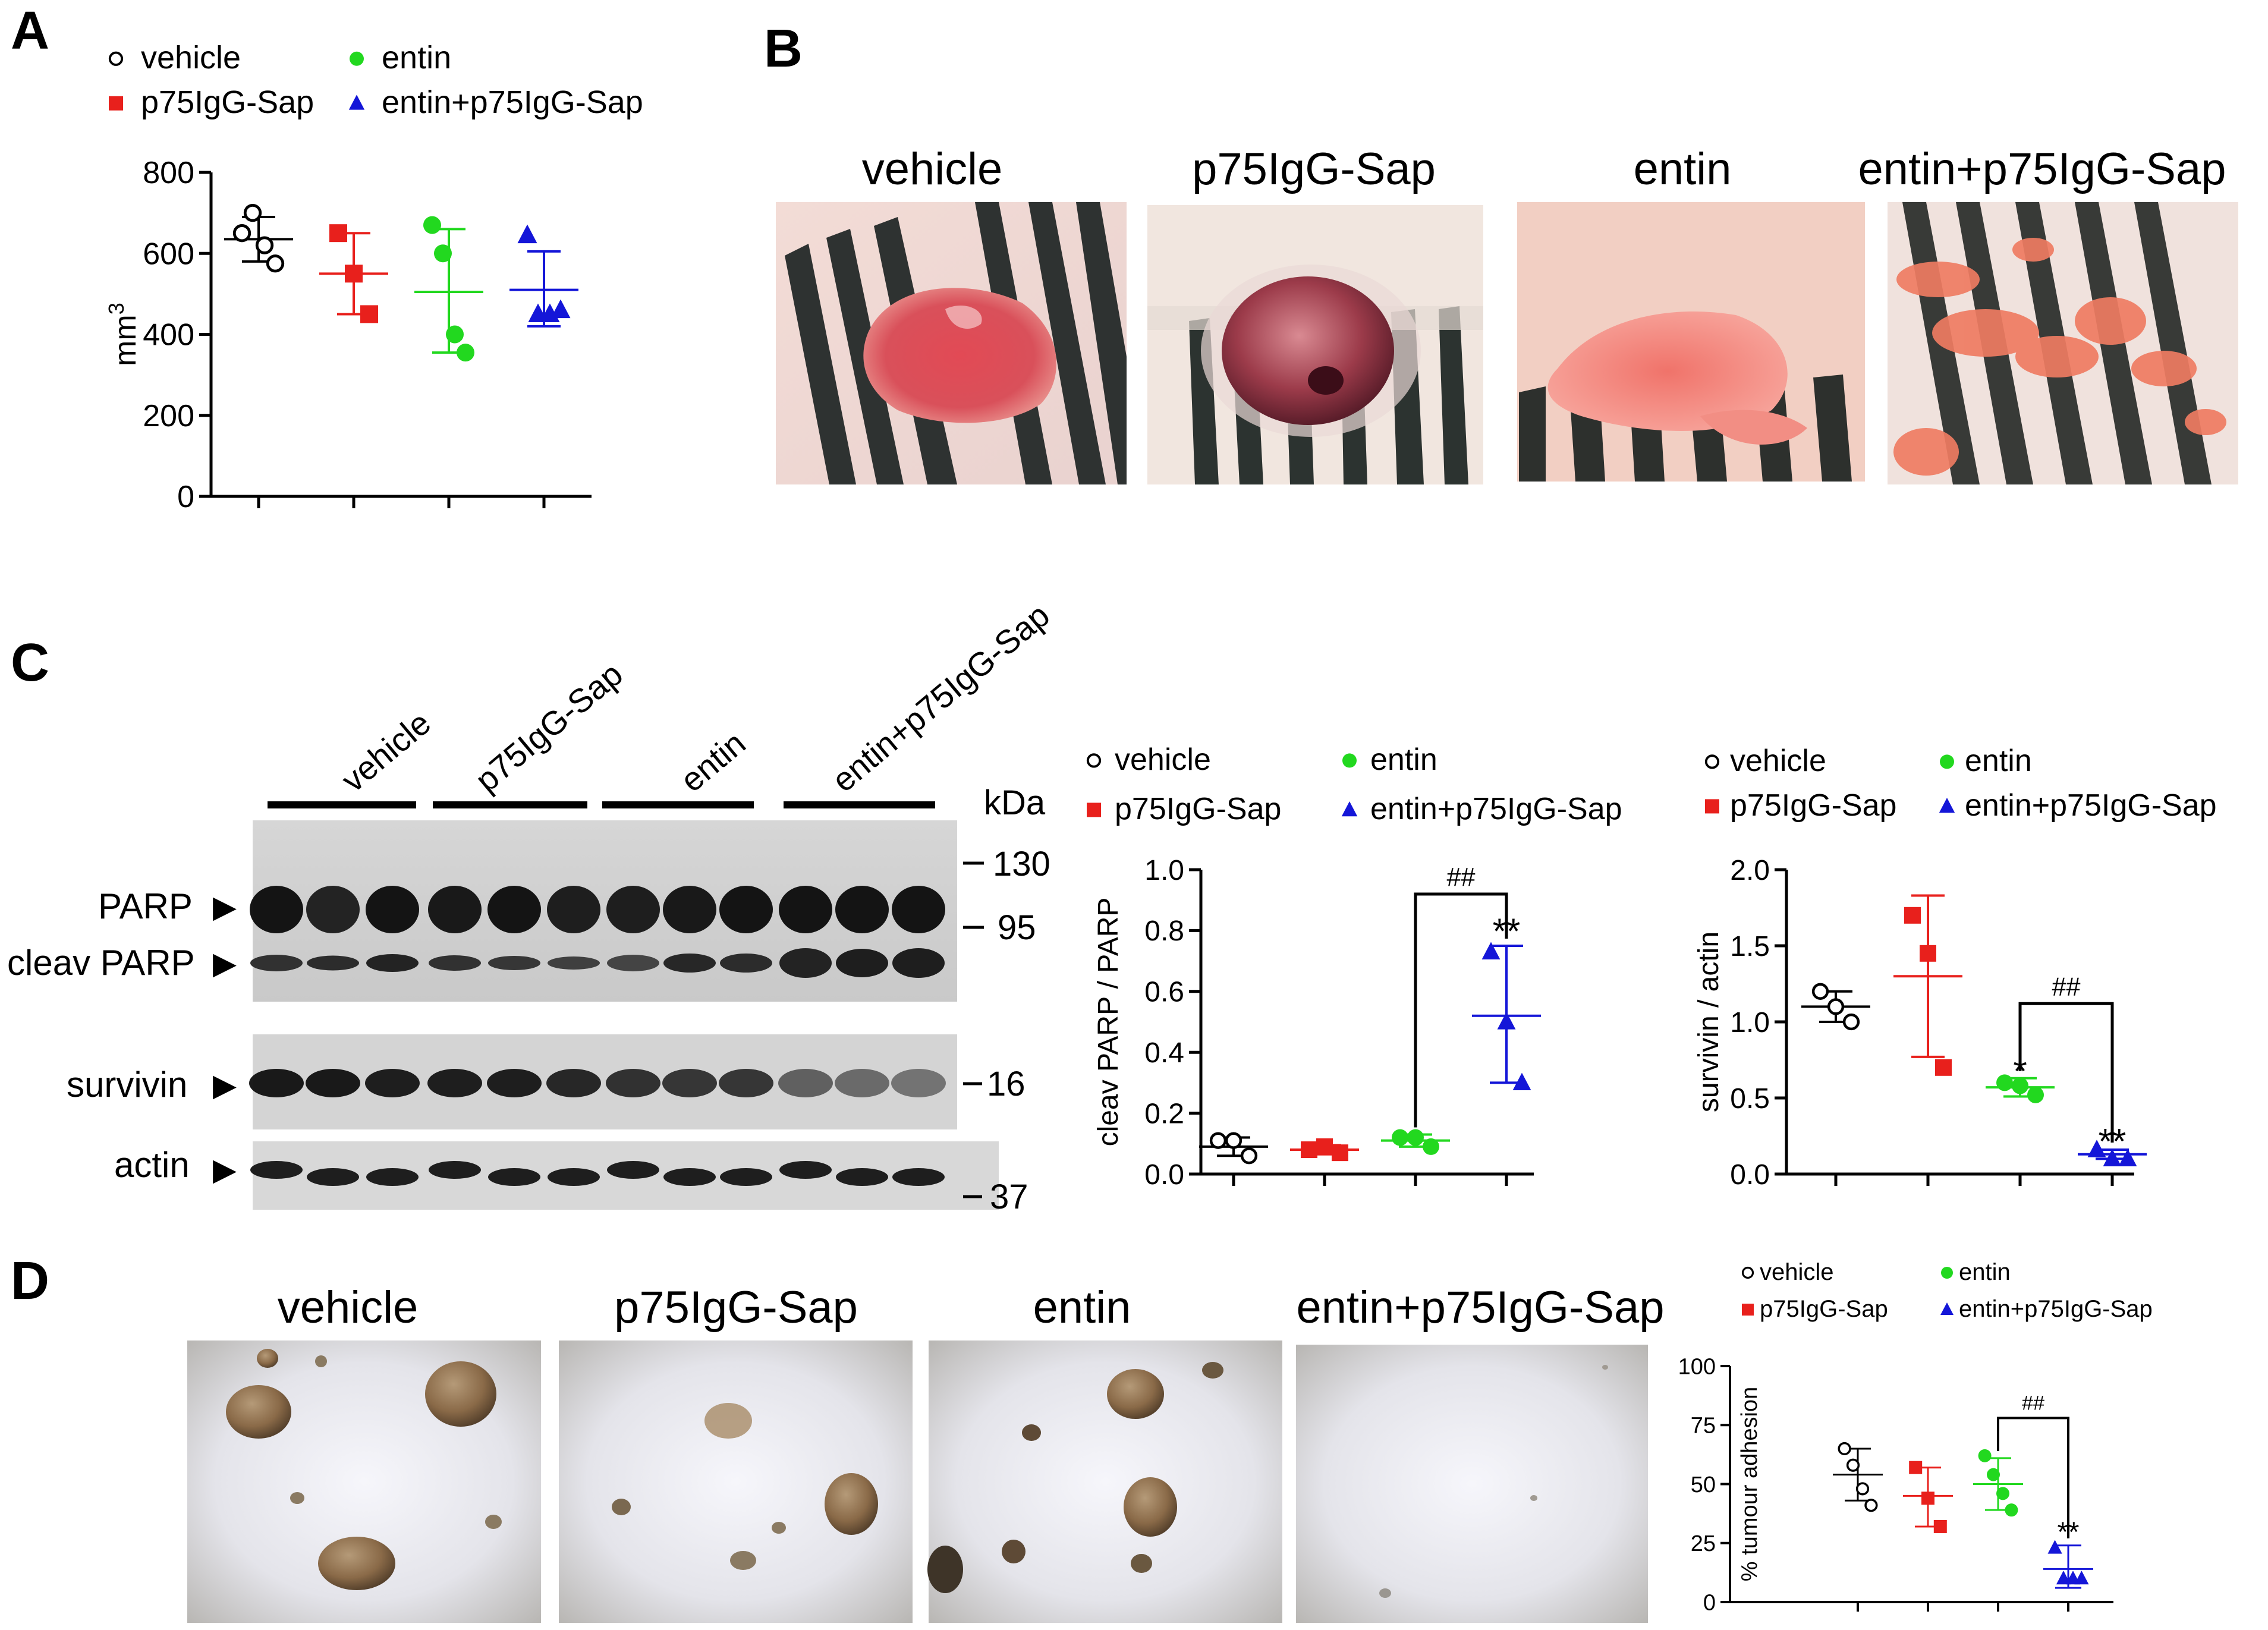 This screenshot has width=2268, height=1630. What do you see at coordinates (225, 964) in the screenshot?
I see `band-arrow-cleav-parp: ▶` at bounding box center [225, 964].